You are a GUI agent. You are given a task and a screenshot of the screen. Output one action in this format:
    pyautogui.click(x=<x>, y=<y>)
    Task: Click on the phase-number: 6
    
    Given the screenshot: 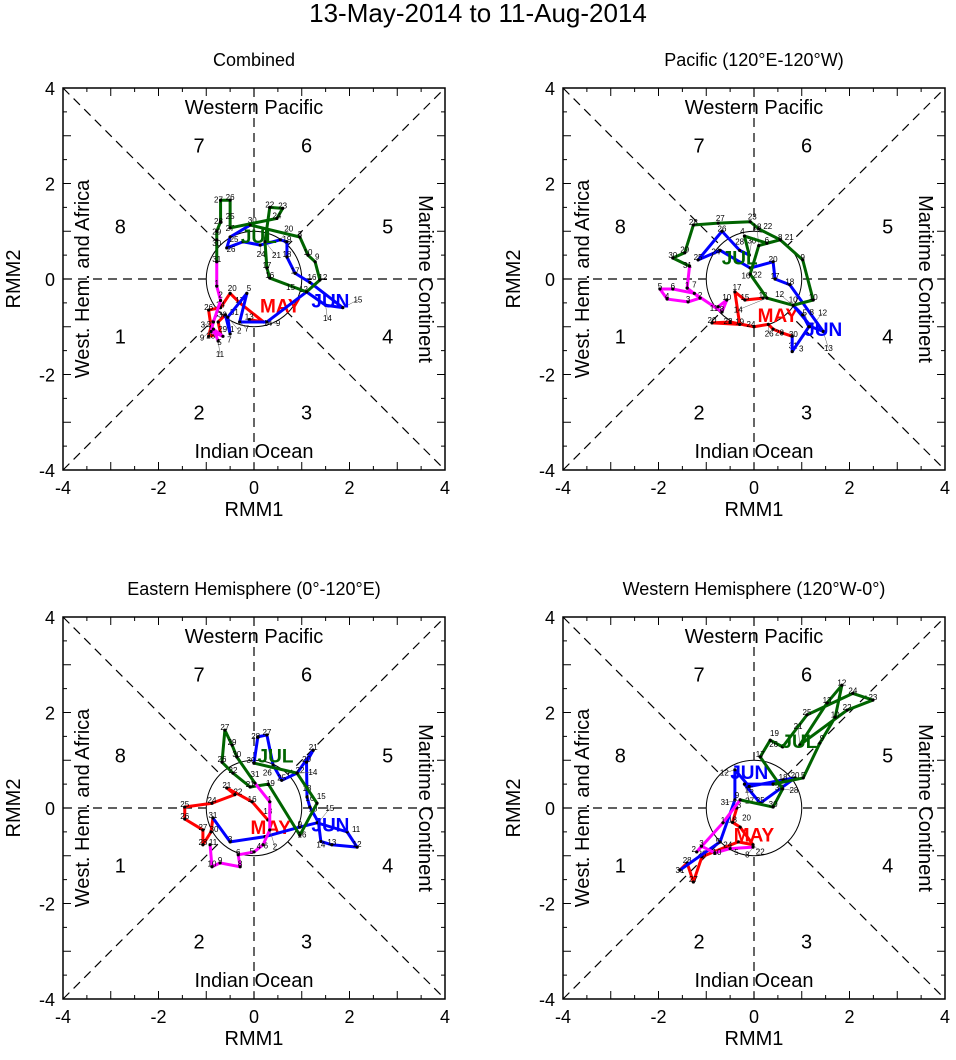 What is the action you would take?
    pyautogui.click(x=306, y=675)
    